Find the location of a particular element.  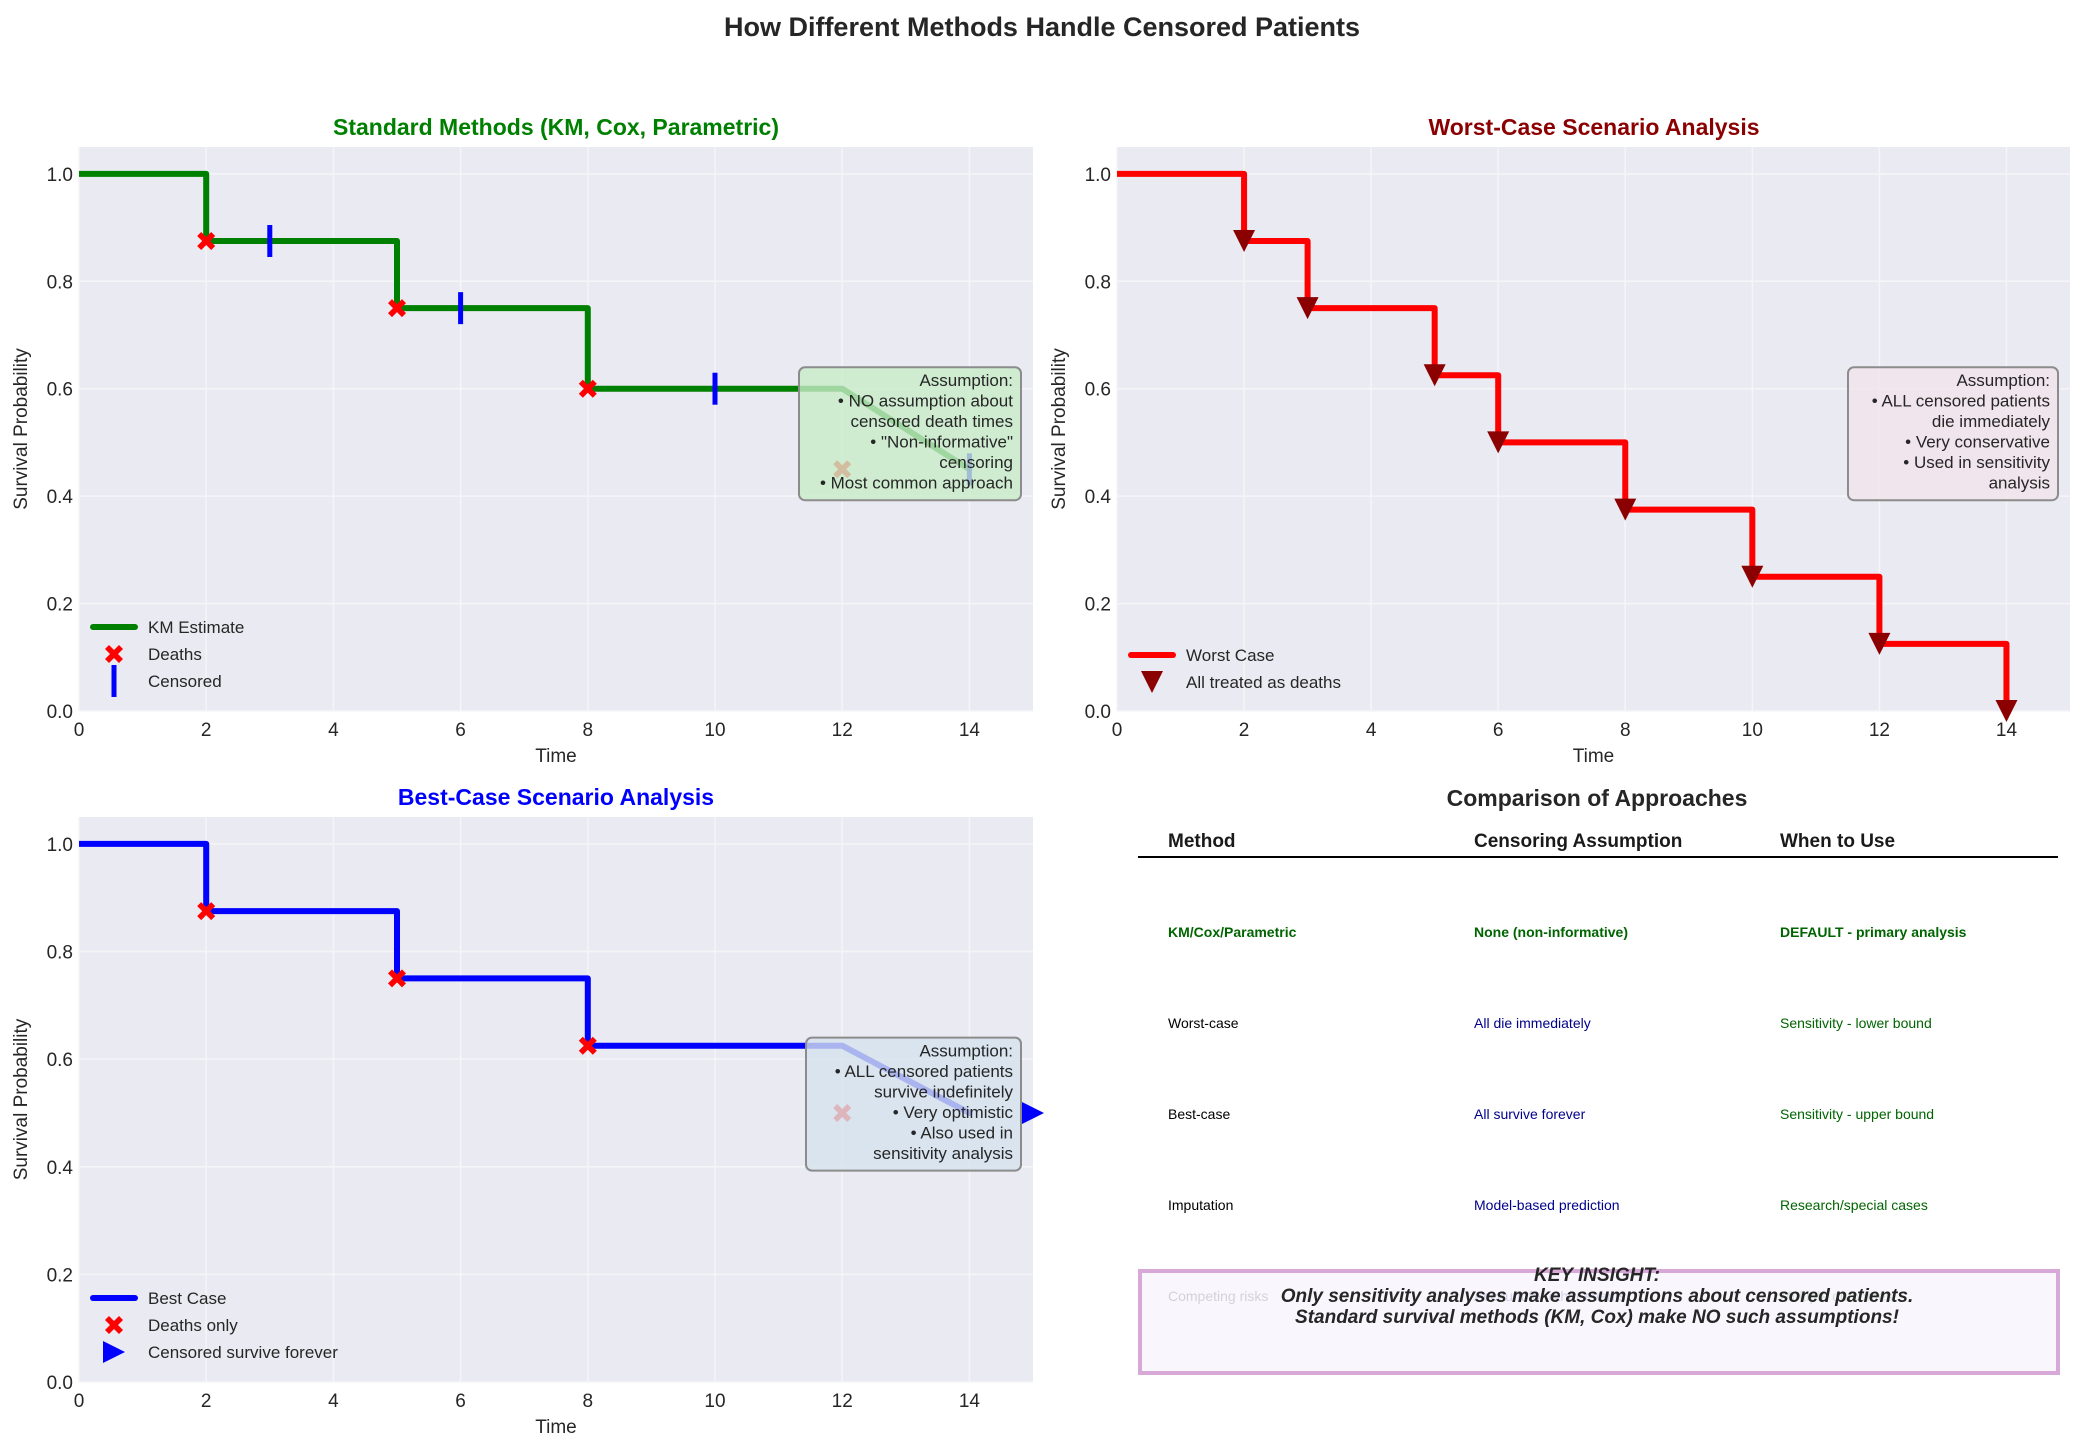

annotation-line: censored death times is located at coordinates (931, 421).